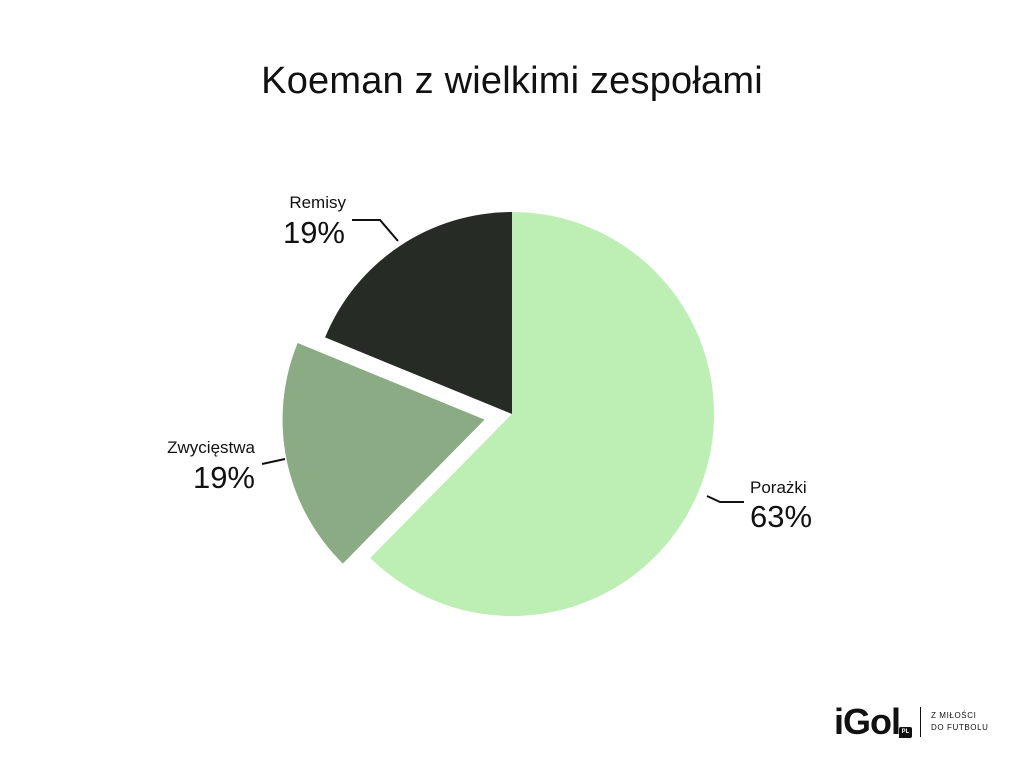 Image resolution: width=1024 pixels, height=768 pixels. I want to click on logo-wordmark-text: iGol, so click(867, 721).